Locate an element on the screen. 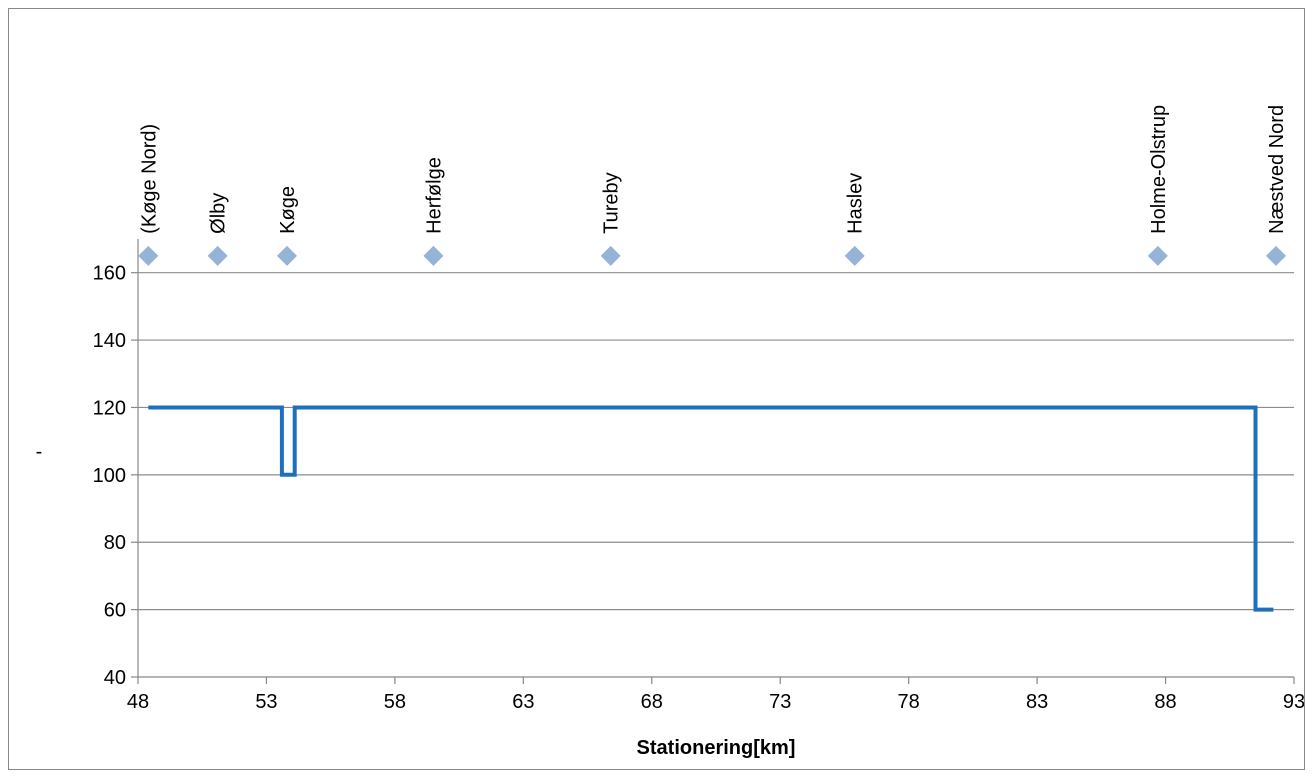  x-tick-label: 58 is located at coordinates (395, 702).